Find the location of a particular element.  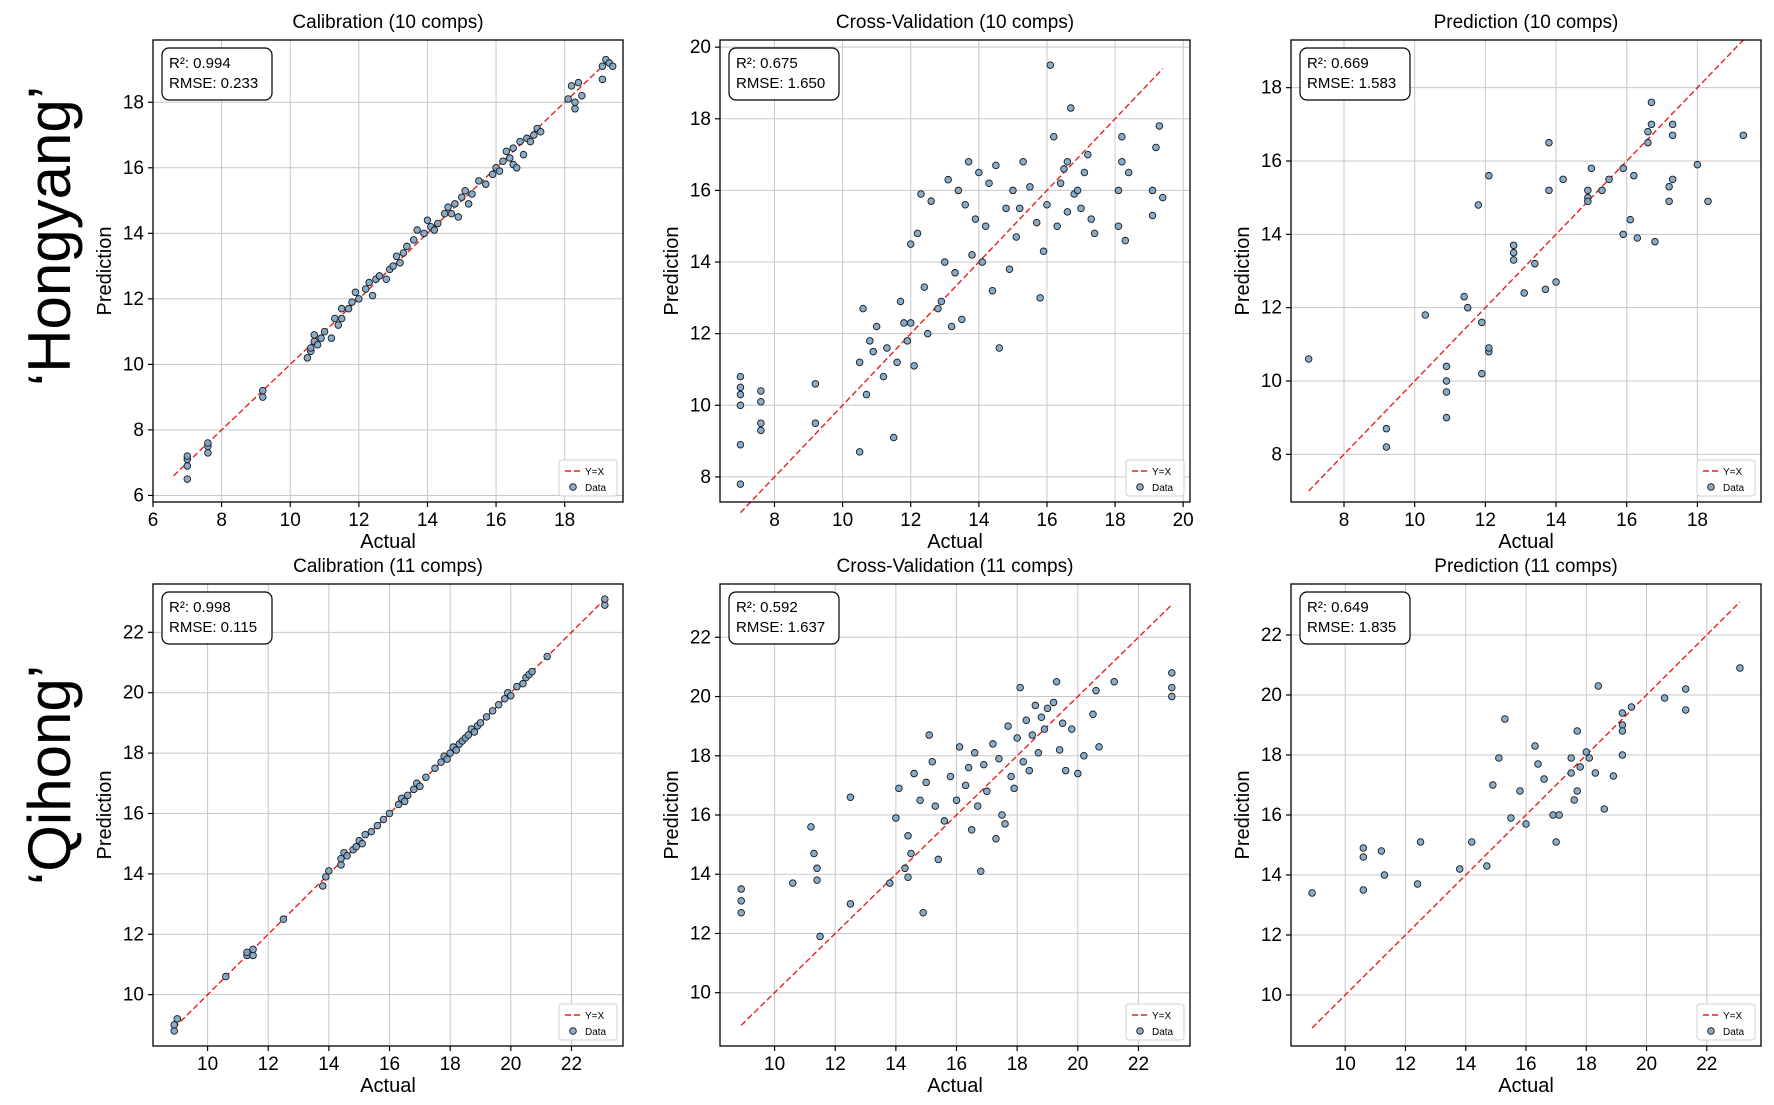

y-tick-label: 14 is located at coordinates (134, 233).